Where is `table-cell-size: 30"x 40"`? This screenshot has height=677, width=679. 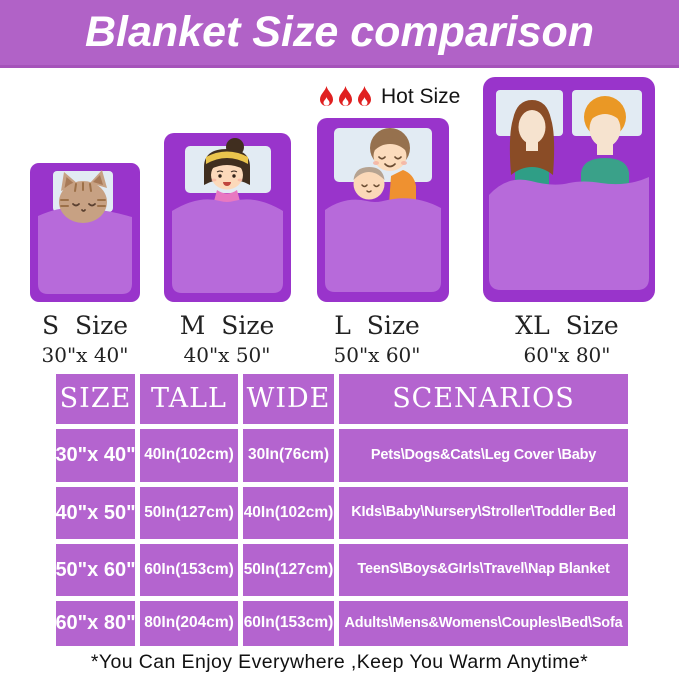
table-cell-size: 30"x 40" is located at coordinates (95, 455).